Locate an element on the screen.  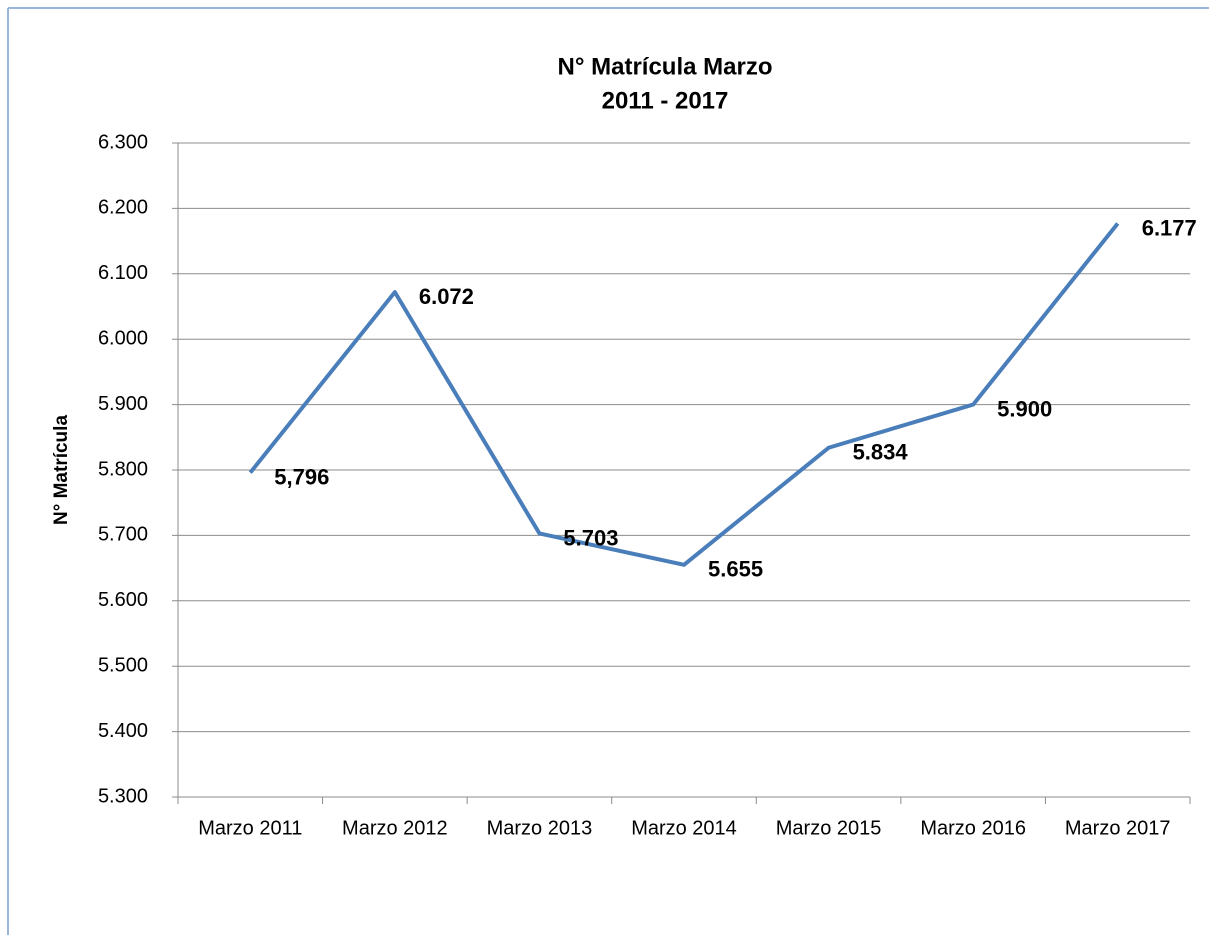
x-tick-label: Marzo 2011 is located at coordinates (250, 828).